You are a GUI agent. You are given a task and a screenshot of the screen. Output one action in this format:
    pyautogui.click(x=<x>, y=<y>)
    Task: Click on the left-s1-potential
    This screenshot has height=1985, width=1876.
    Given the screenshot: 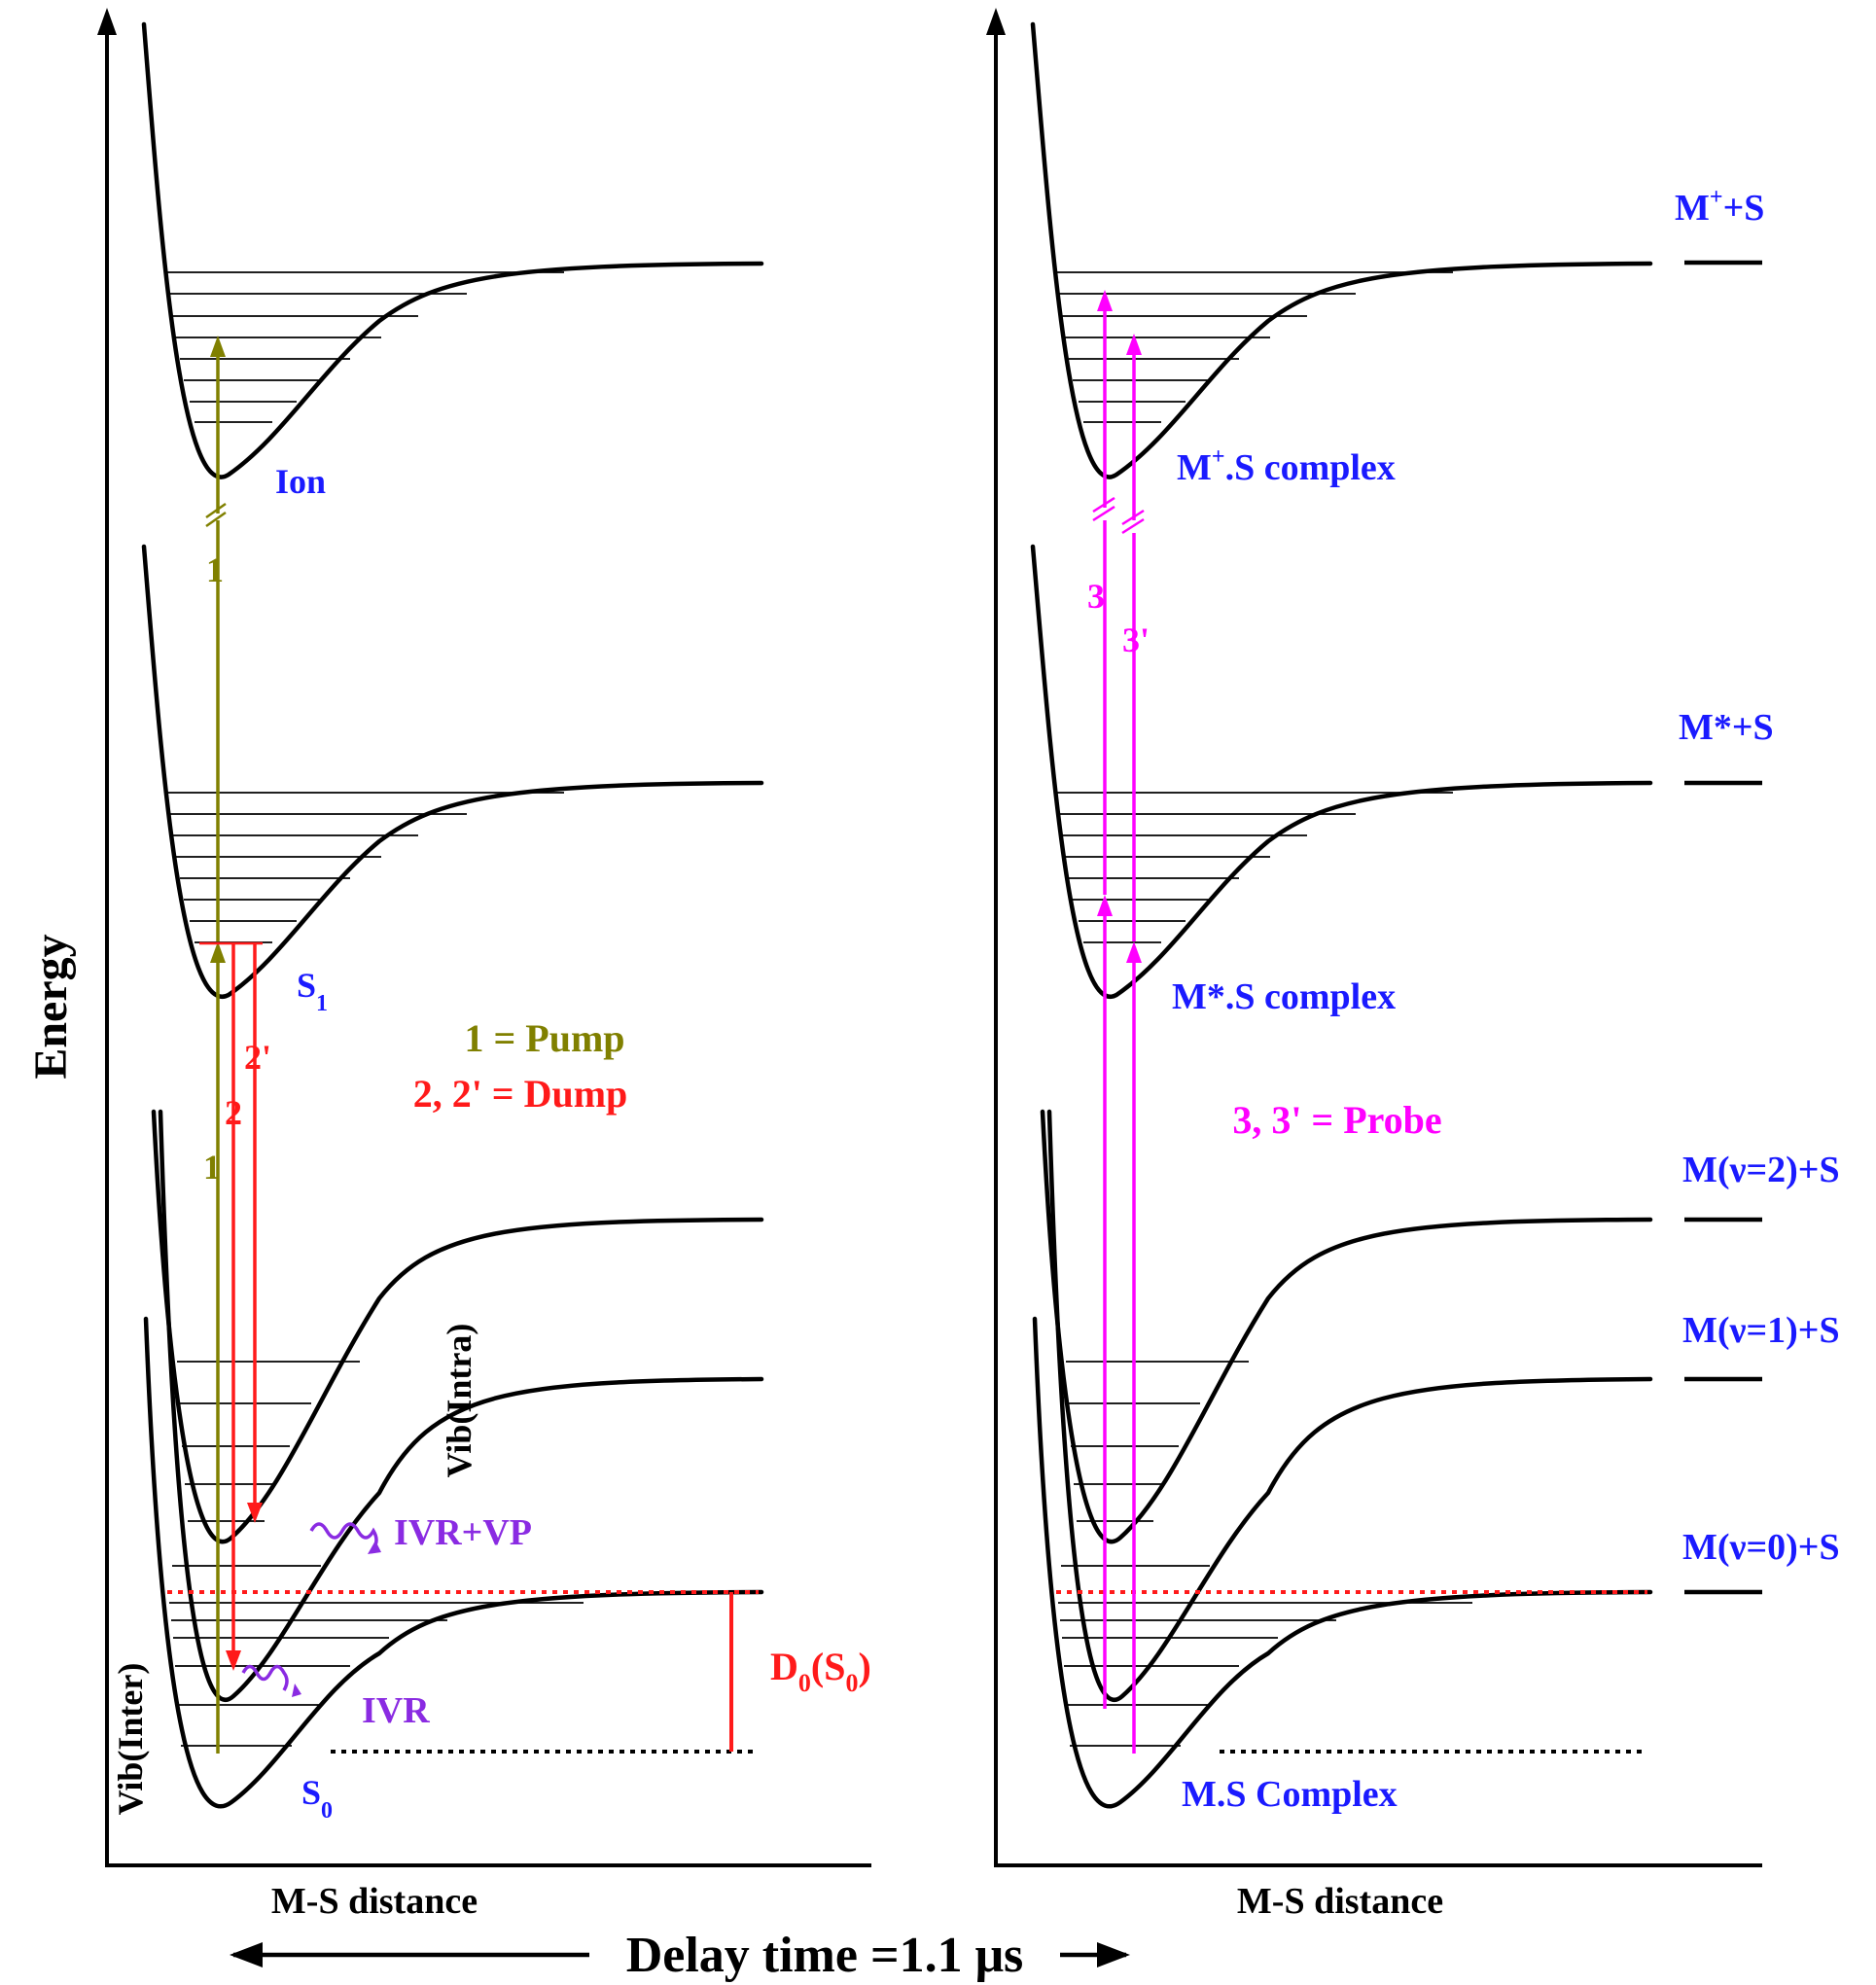 What is the action you would take?
    pyautogui.click(x=452, y=772)
    